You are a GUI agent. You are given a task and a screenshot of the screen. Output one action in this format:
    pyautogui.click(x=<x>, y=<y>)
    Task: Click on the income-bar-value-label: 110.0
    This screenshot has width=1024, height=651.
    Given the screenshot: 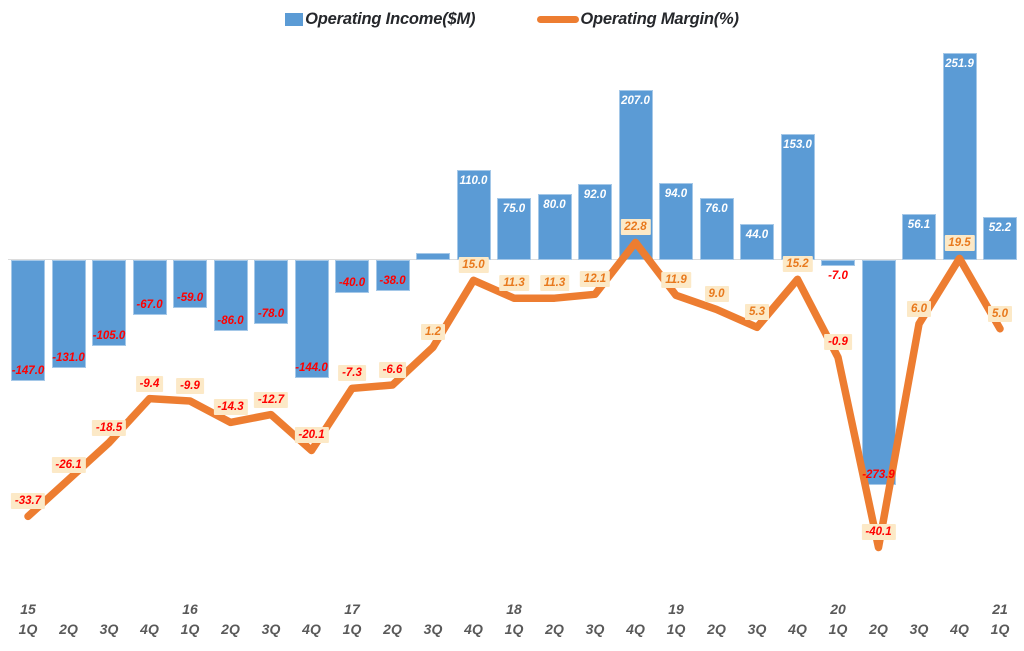 What is the action you would take?
    pyautogui.click(x=473, y=180)
    